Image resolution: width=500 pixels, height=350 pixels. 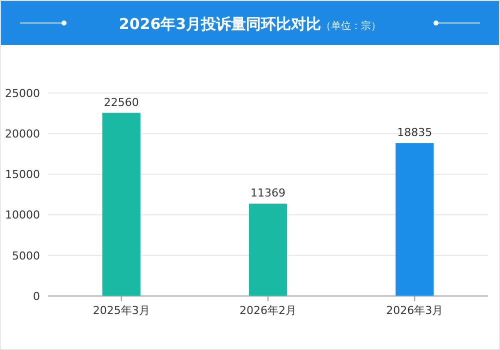 I want to click on data-label: 22560, so click(x=121, y=102).